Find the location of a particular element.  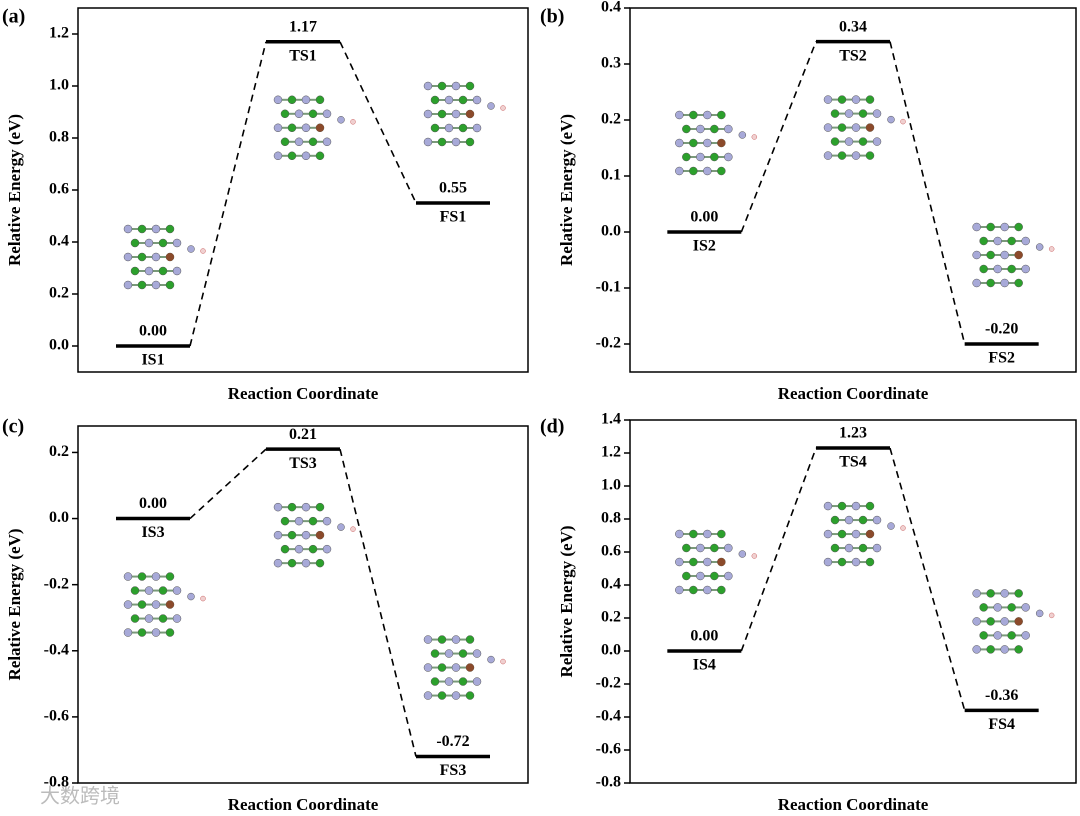

state-label: FS4 is located at coordinates (1001, 724).